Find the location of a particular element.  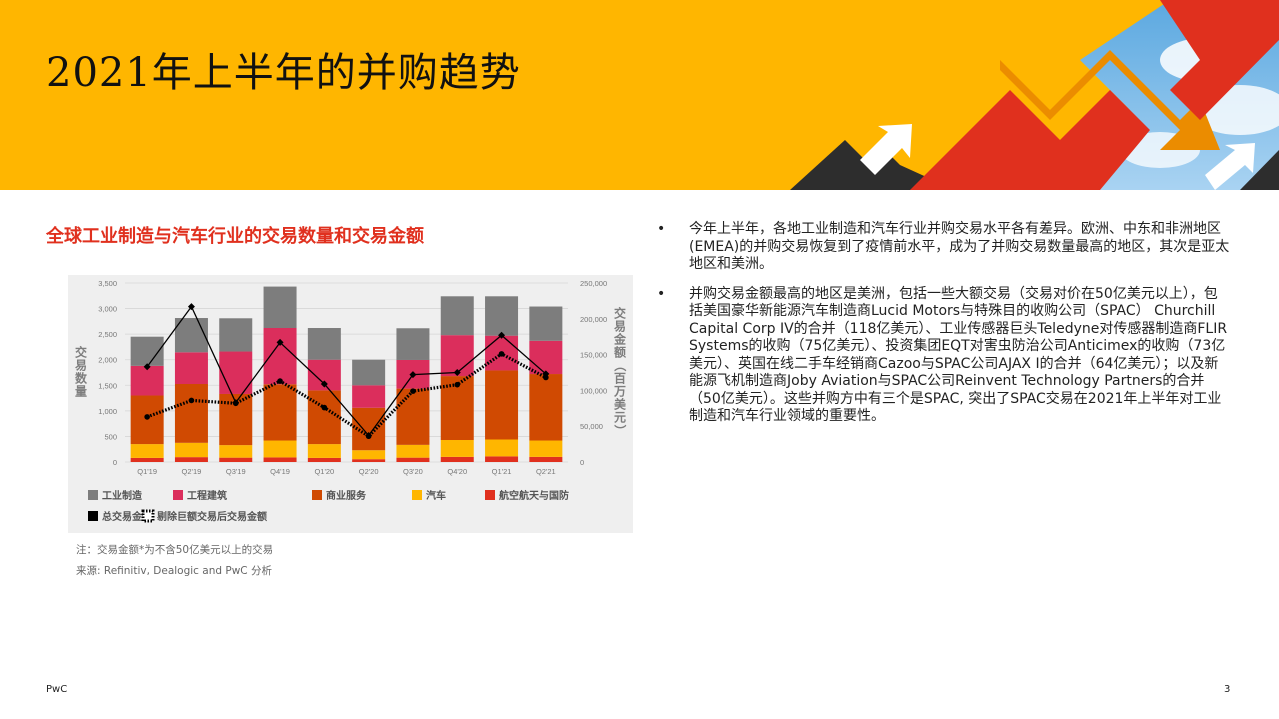

chart-lines is located at coordinates (346, 371).